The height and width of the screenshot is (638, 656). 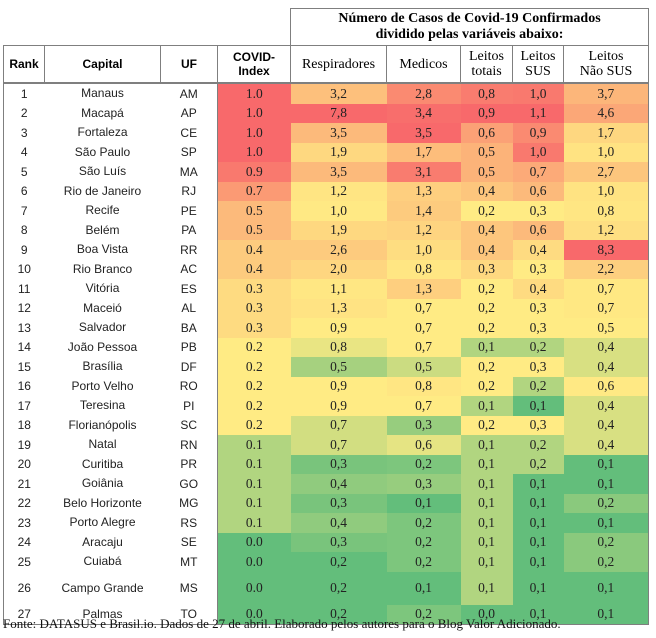 I want to click on cell-leitos-totais: 0,2, so click(x=486, y=289).